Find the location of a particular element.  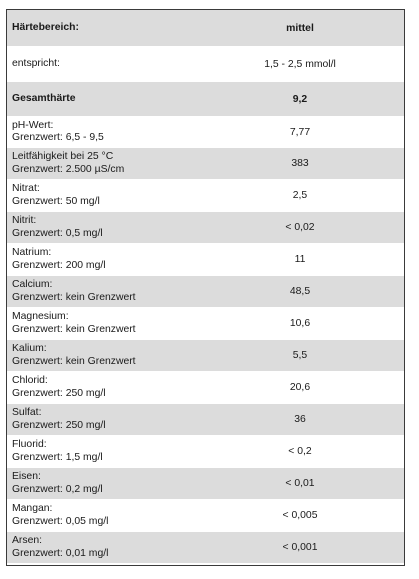

limit-value: Grenzwert: 200 mg/l is located at coordinates (59, 265).